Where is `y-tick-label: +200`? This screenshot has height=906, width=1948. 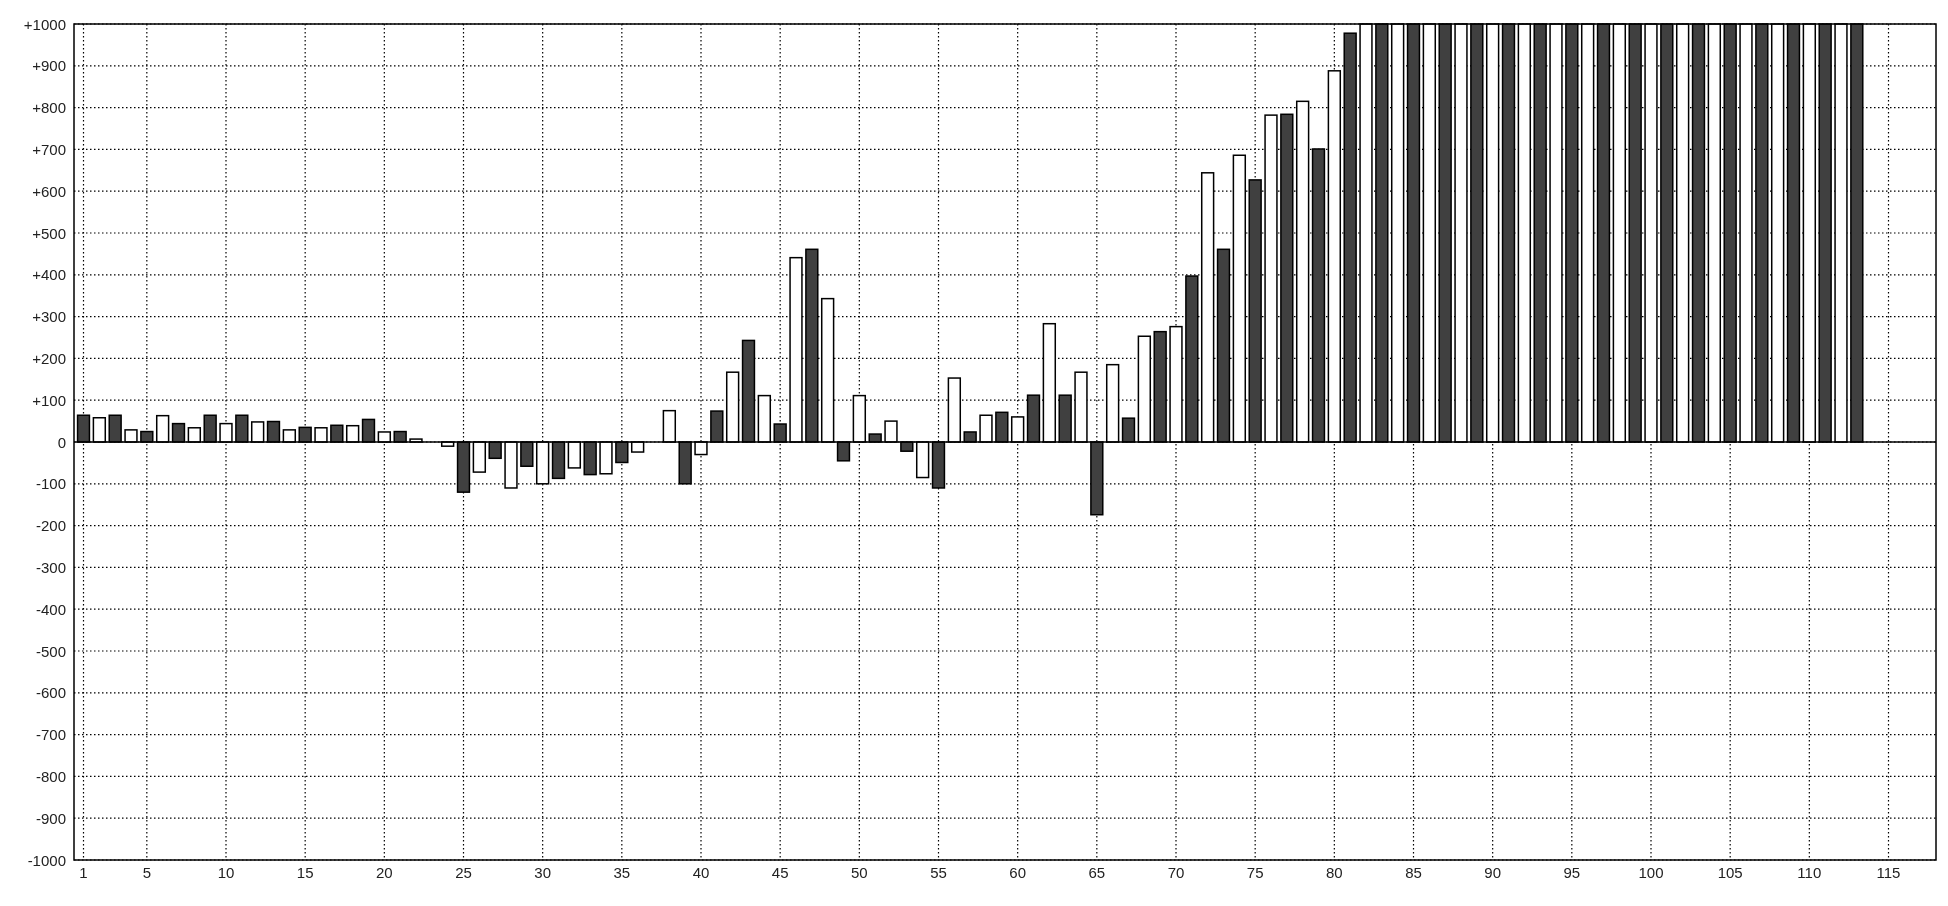 y-tick-label: +200 is located at coordinates (49, 358).